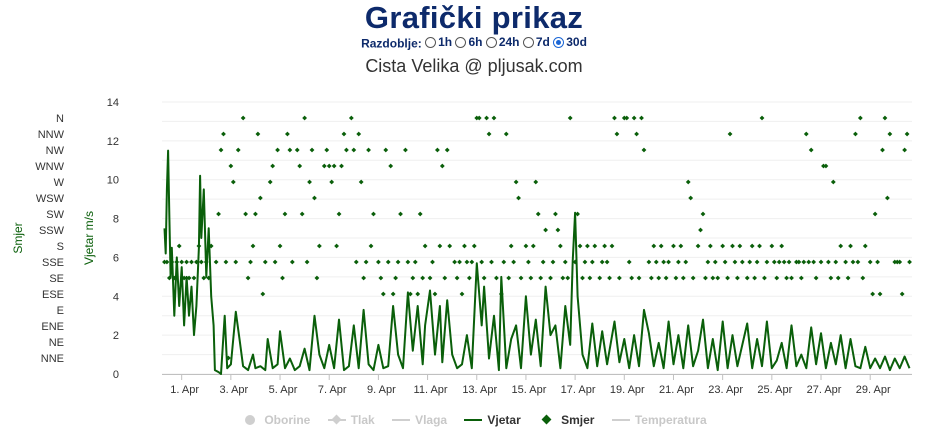 The image size is (948, 436). Describe the element at coordinates (52, 327) in the screenshot. I see `y2-tick-label: ENE` at that location.